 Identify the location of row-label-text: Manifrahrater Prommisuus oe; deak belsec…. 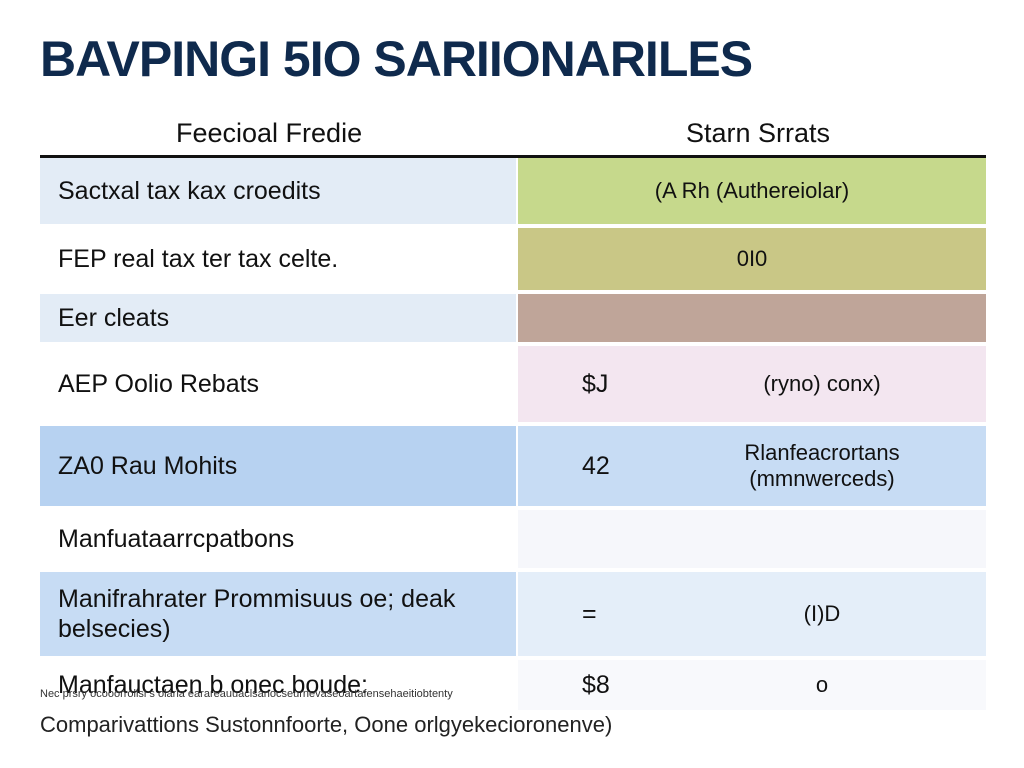
(257, 614).